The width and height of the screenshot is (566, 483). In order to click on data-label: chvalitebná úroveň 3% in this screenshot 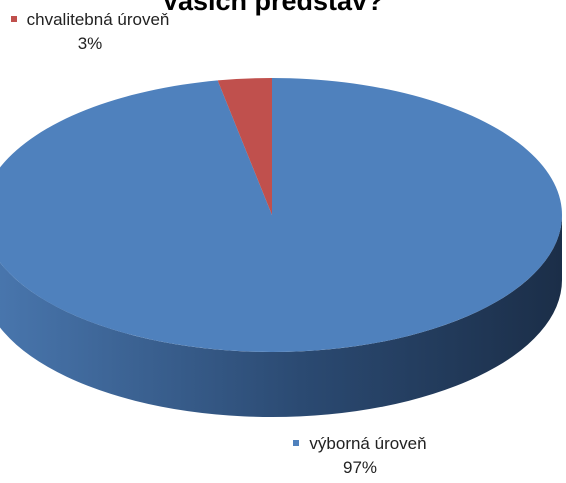, I will do `click(90, 32)`.